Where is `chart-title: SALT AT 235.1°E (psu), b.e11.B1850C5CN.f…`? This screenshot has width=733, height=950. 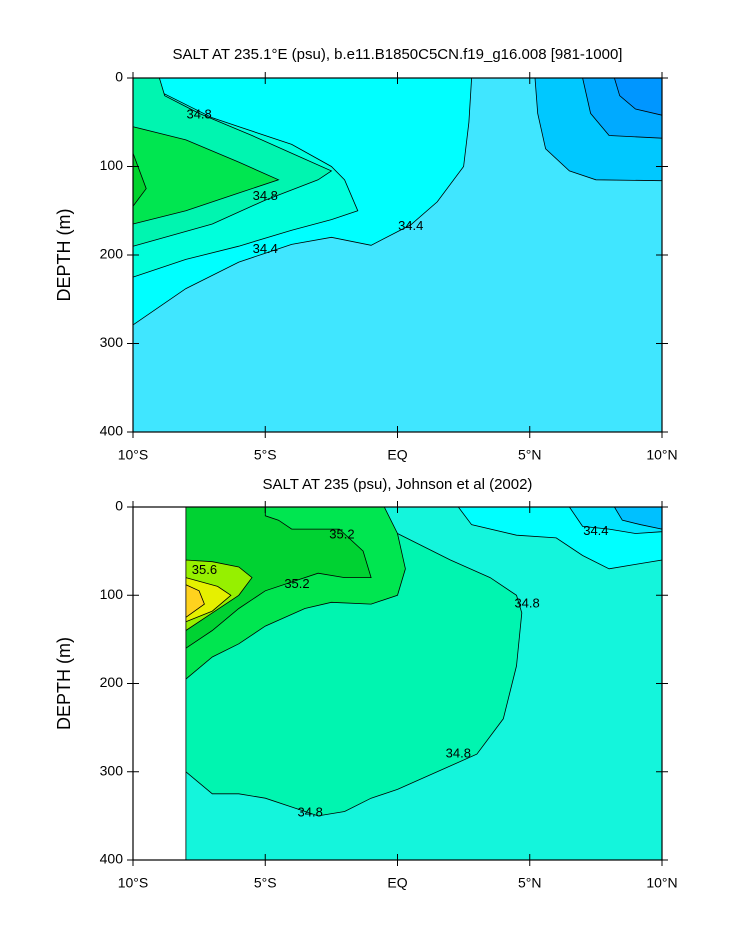
chart-title: SALT AT 235.1°E (psu), b.e11.B1850C5CN.f… is located at coordinates (398, 54).